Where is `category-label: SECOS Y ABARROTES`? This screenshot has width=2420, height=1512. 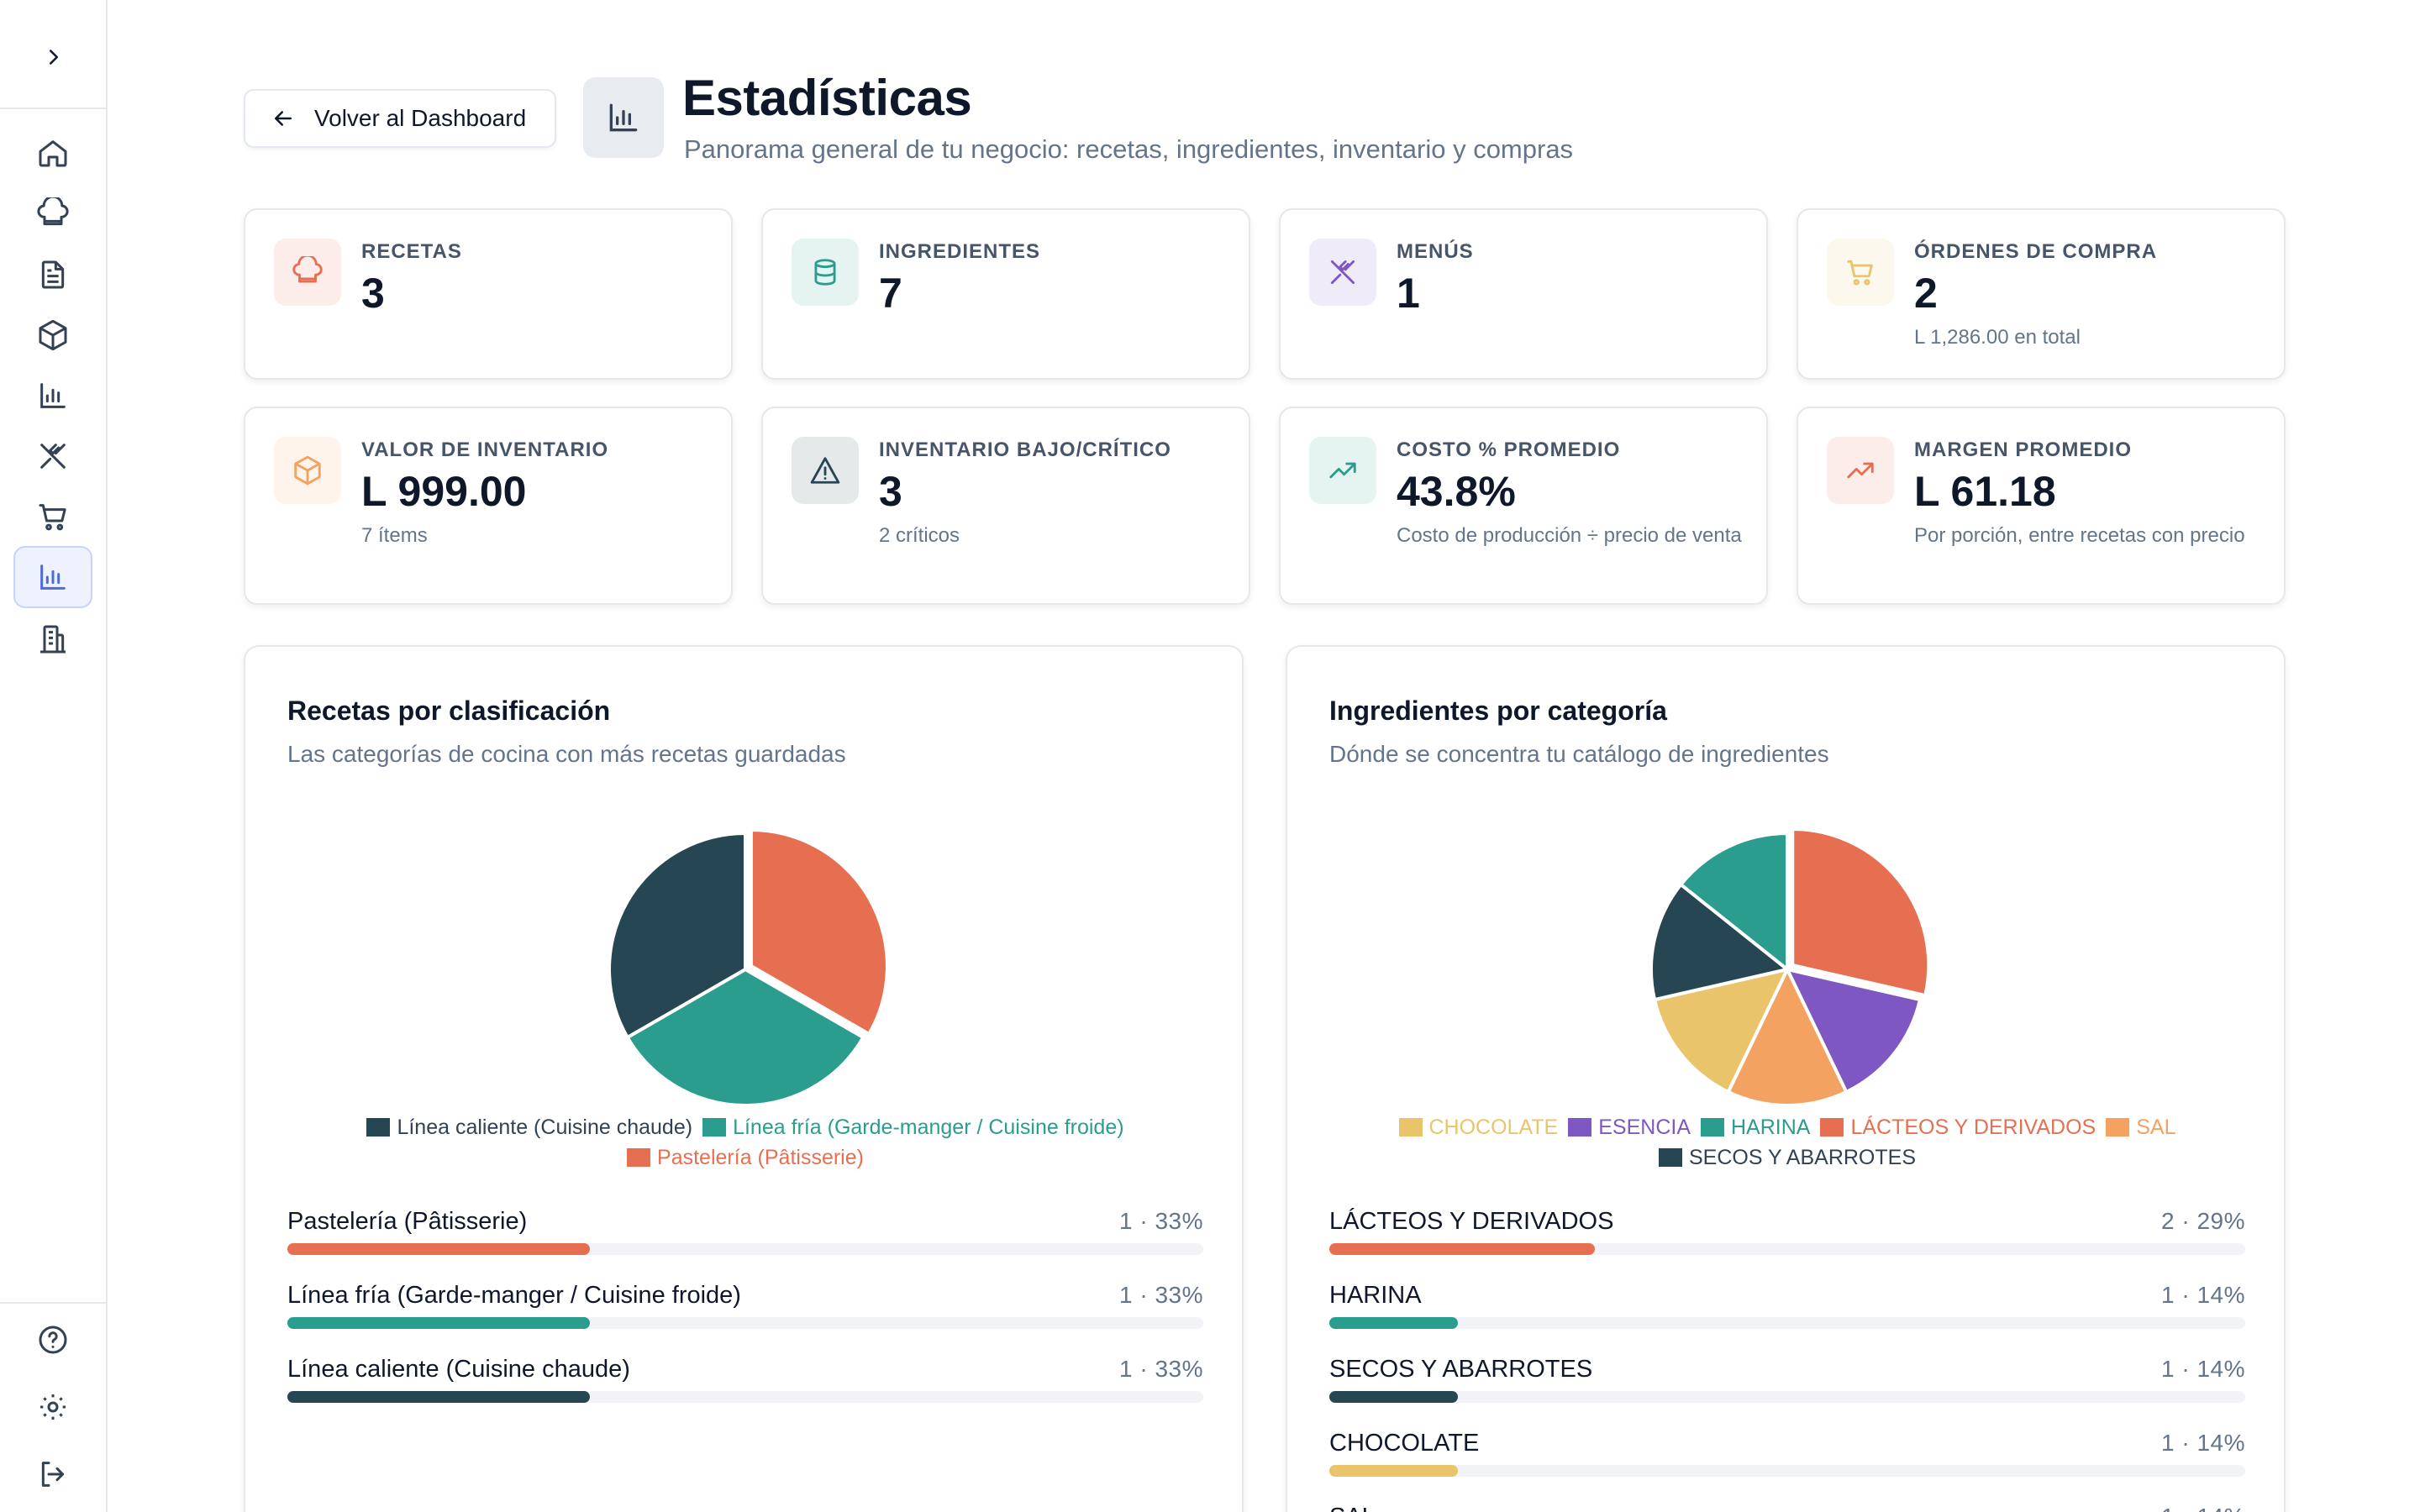 category-label: SECOS Y ABARROTES is located at coordinates (1461, 1369).